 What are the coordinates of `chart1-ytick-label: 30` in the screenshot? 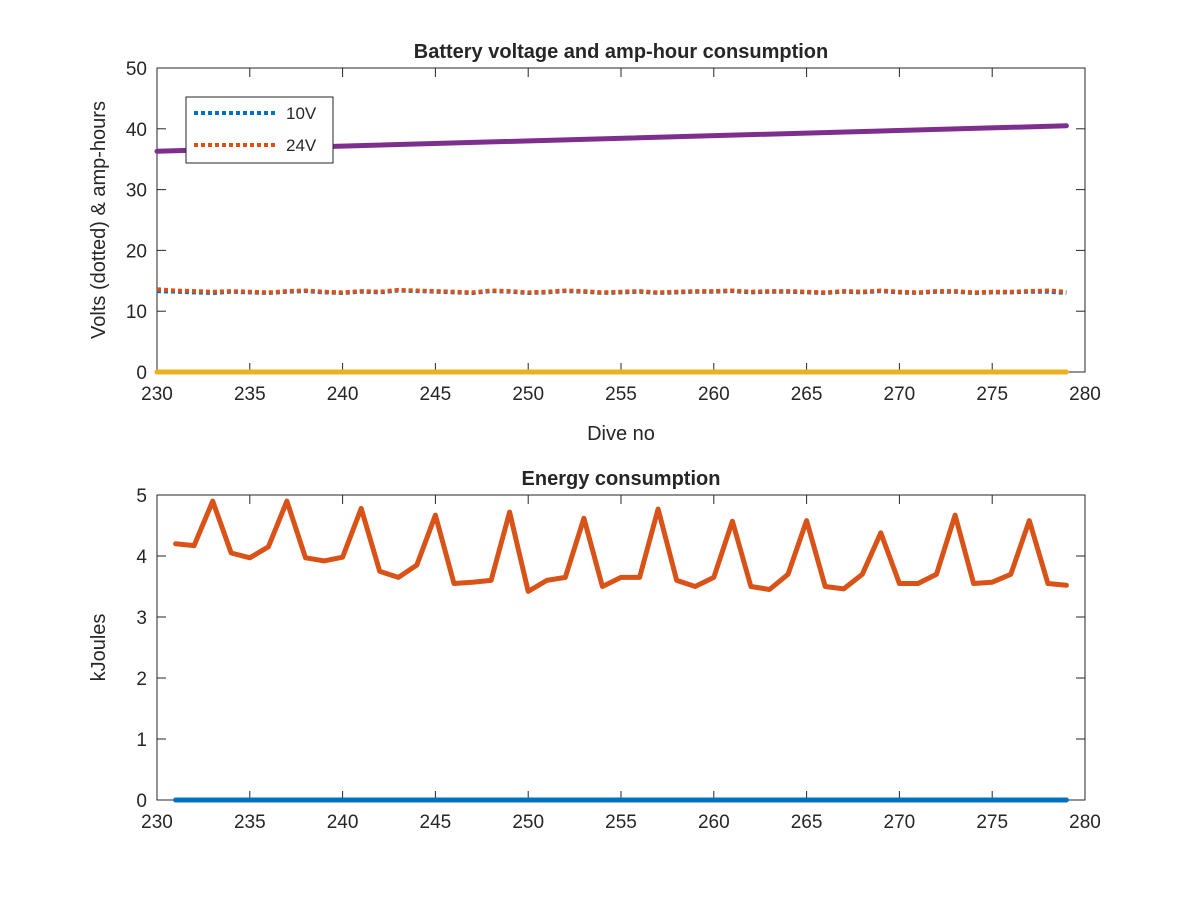 It's located at (136, 191).